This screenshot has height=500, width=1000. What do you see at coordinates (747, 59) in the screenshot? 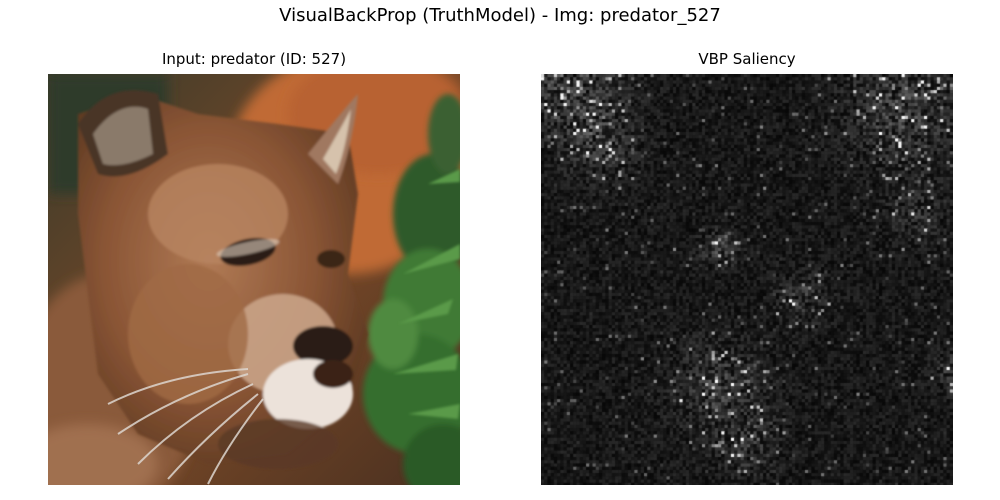
I see `saliency-panel-title: VBP Saliency` at bounding box center [747, 59].